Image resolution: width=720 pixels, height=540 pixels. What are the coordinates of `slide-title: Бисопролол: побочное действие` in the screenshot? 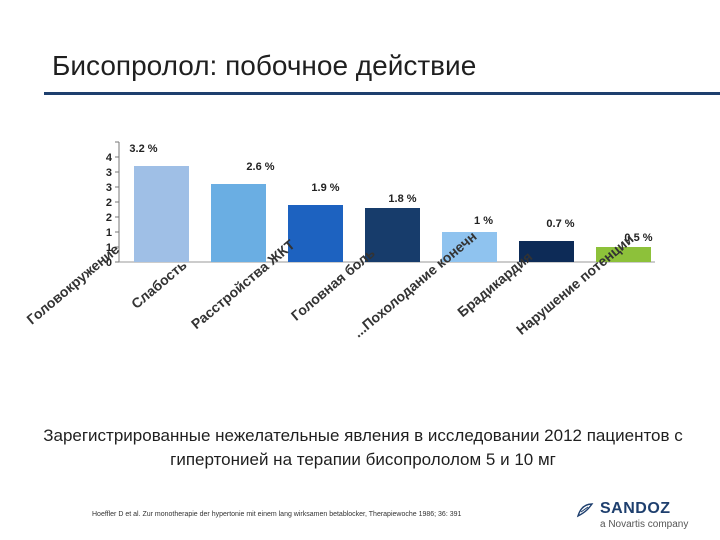 It's located at (264, 65).